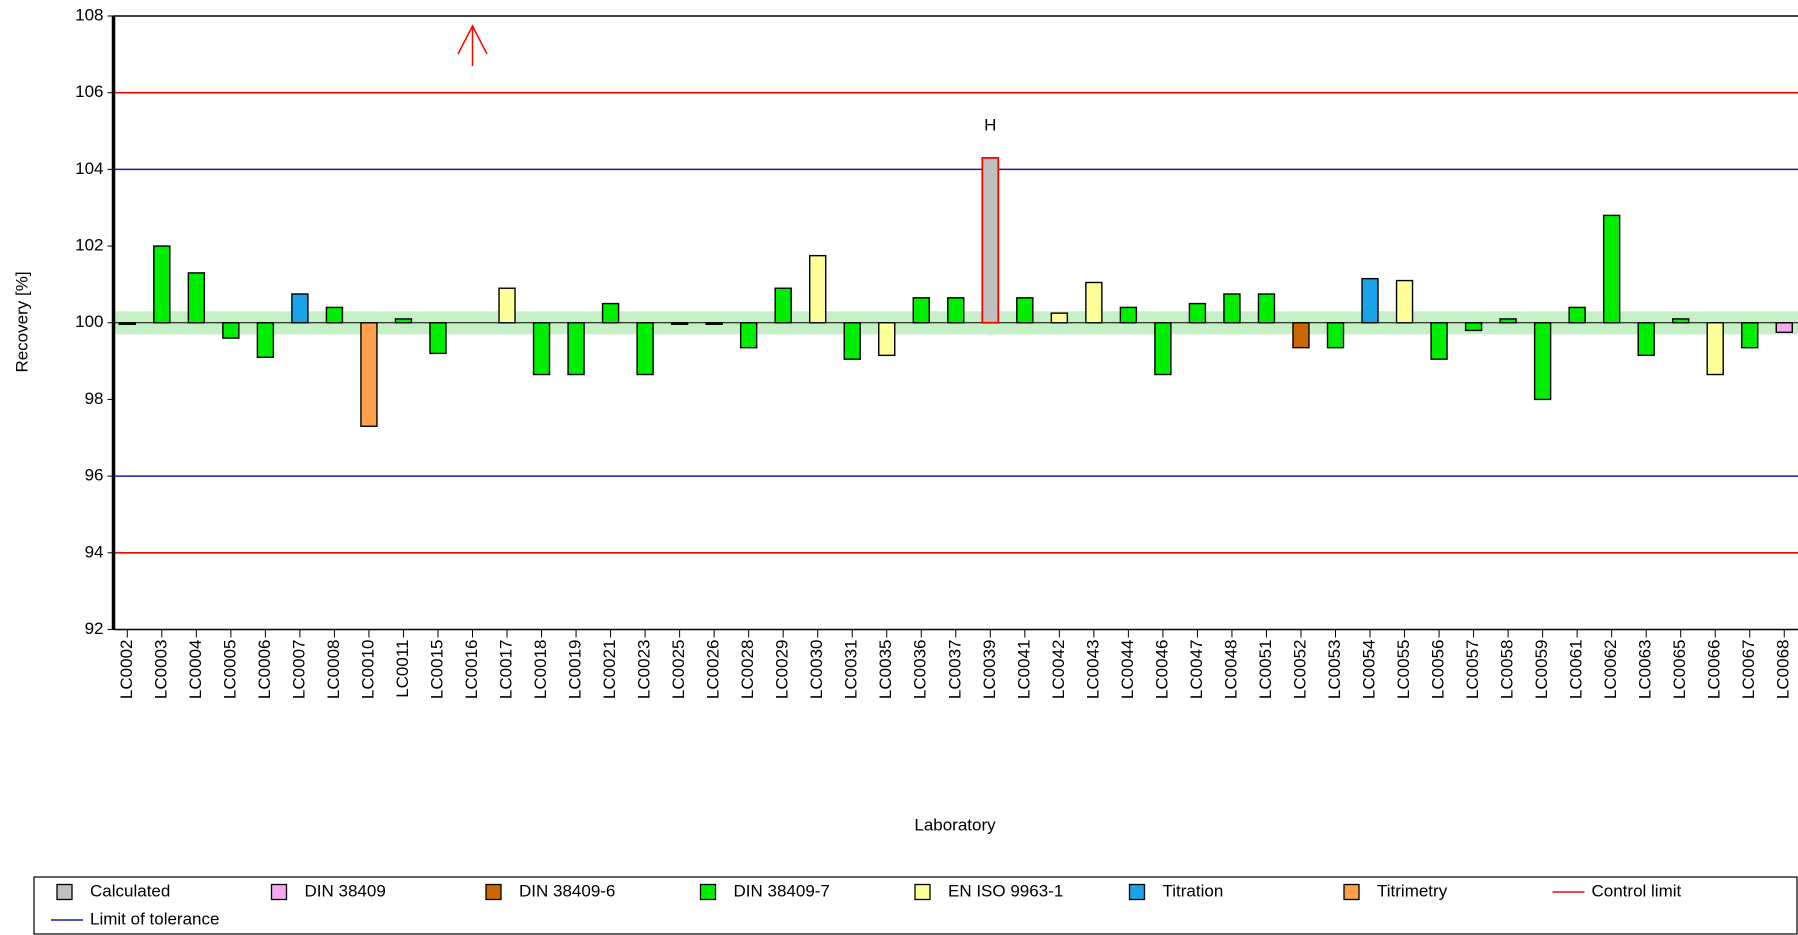 The width and height of the screenshot is (1798, 935). What do you see at coordinates (333, 670) in the screenshot?
I see `x-tick-label: LC0008` at bounding box center [333, 670].